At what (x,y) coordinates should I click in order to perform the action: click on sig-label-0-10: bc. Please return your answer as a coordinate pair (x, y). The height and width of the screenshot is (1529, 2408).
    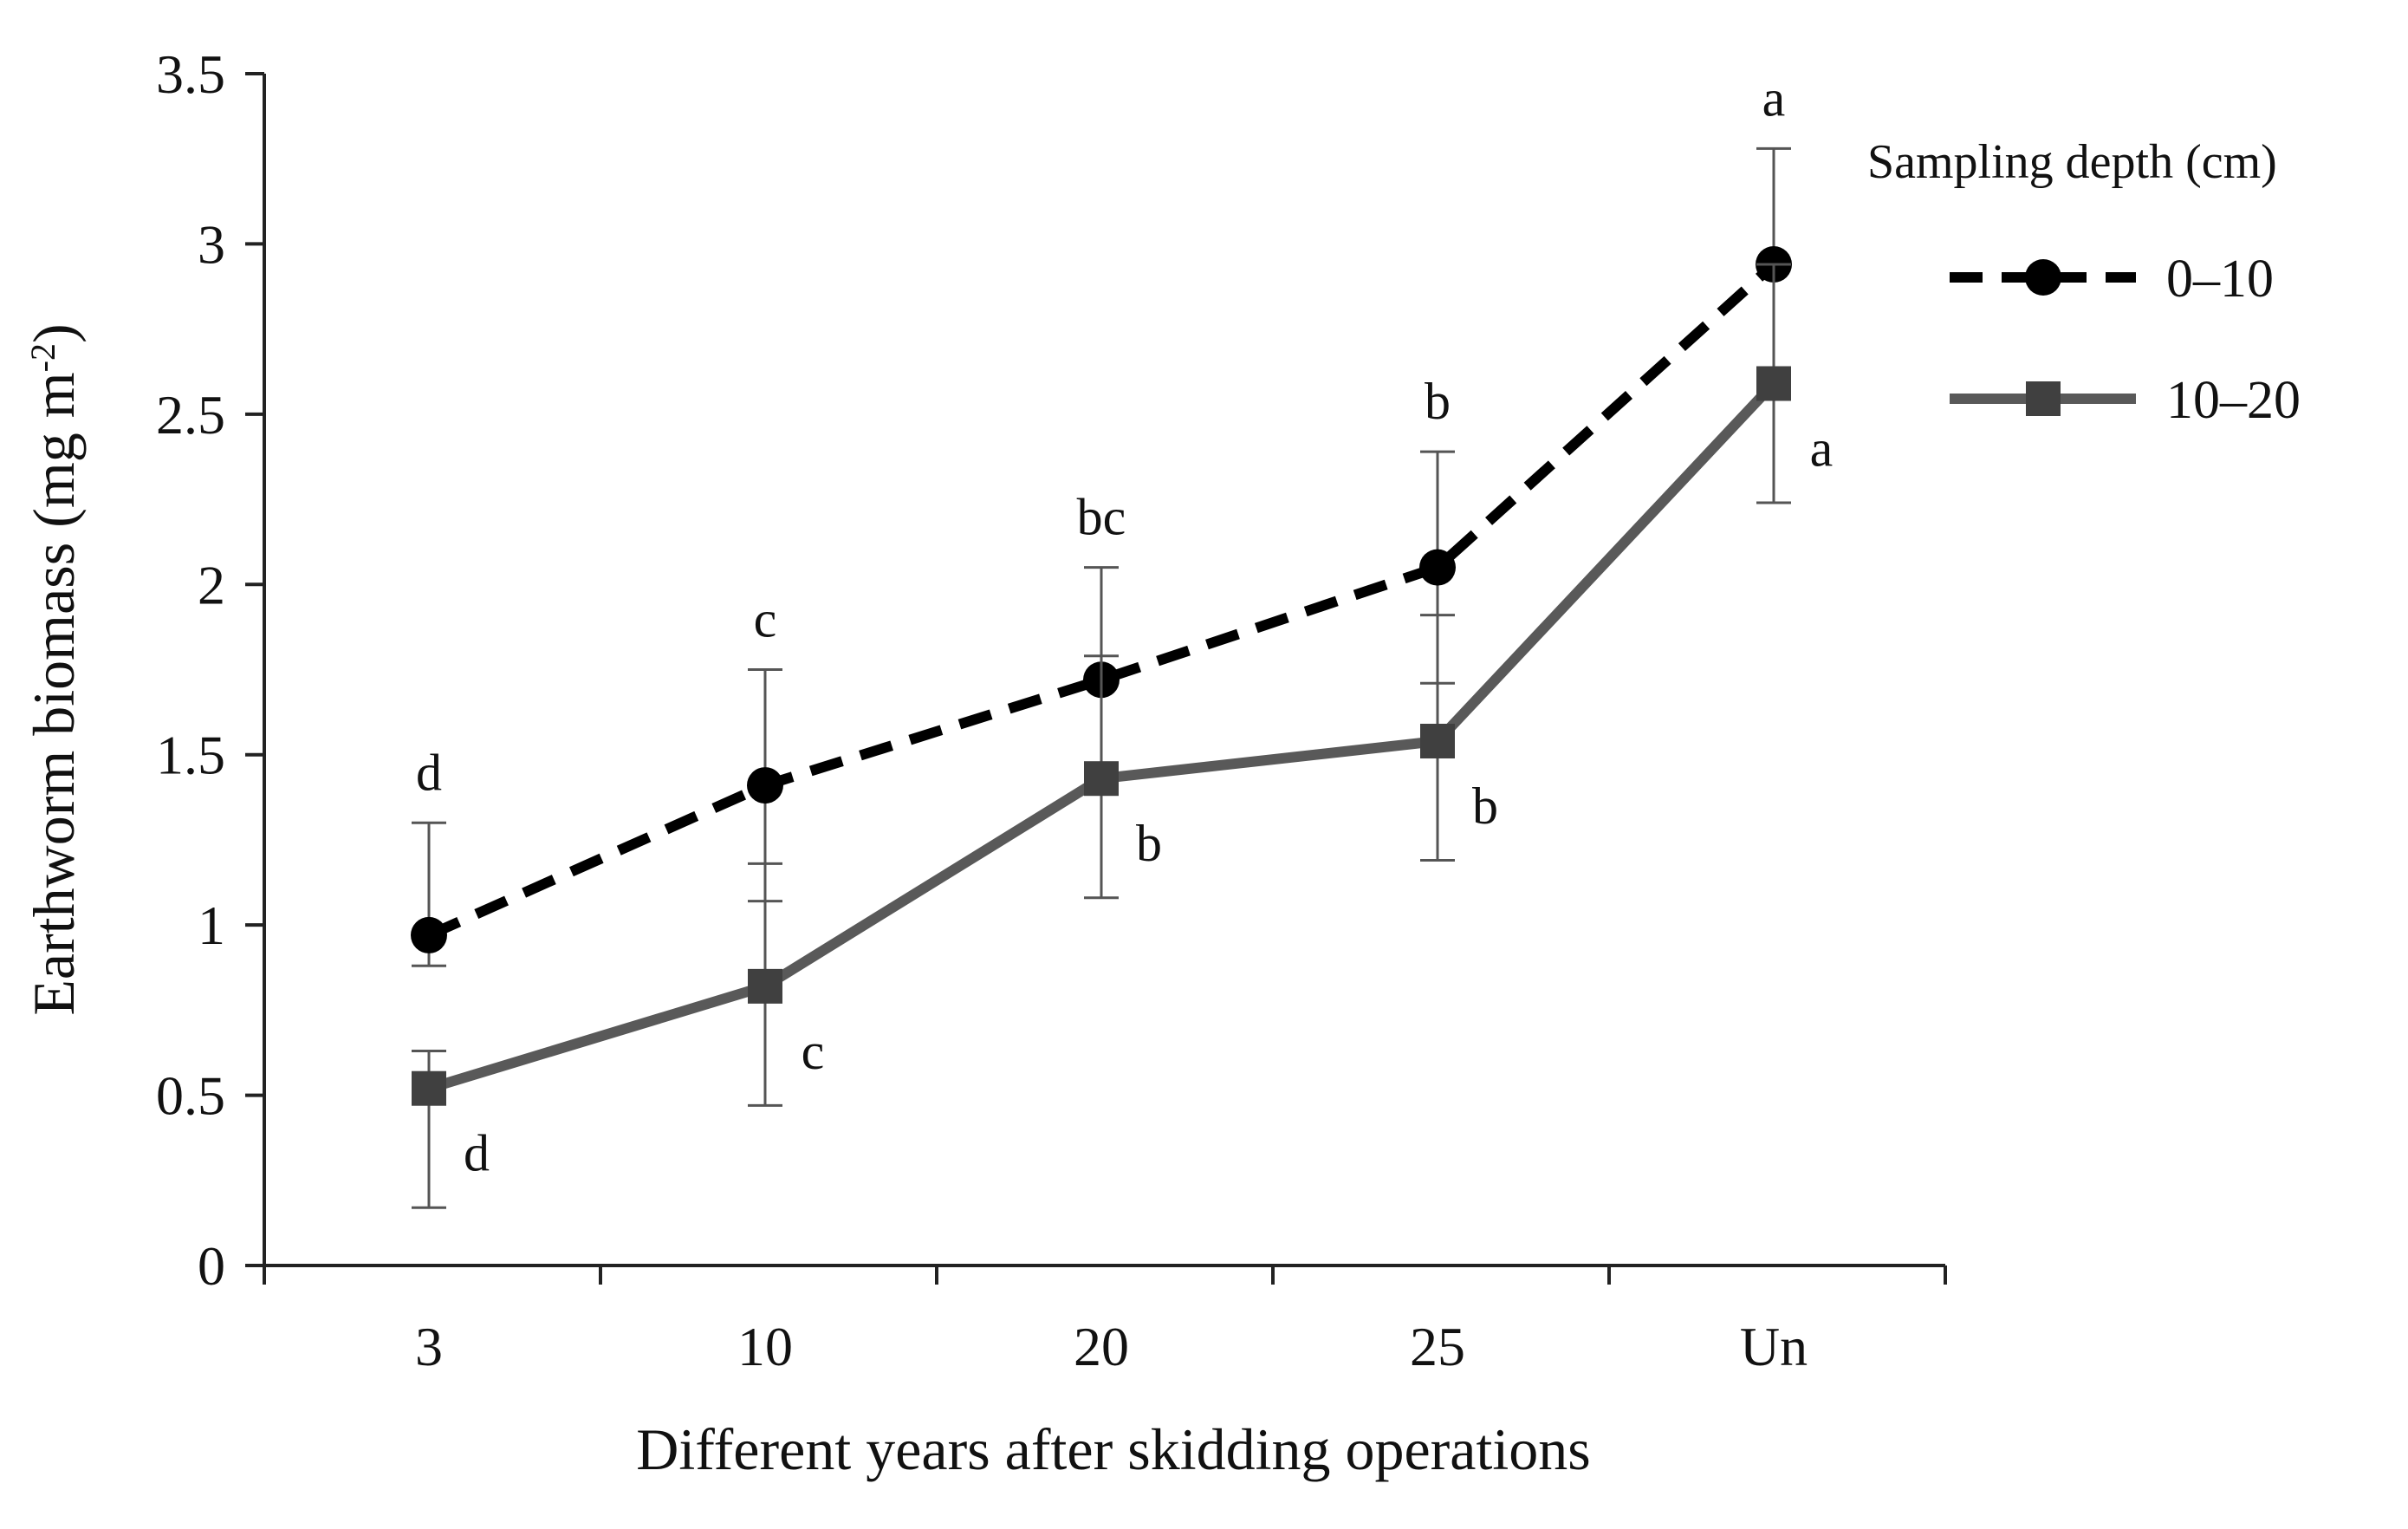
    Looking at the image, I should click on (1102, 517).